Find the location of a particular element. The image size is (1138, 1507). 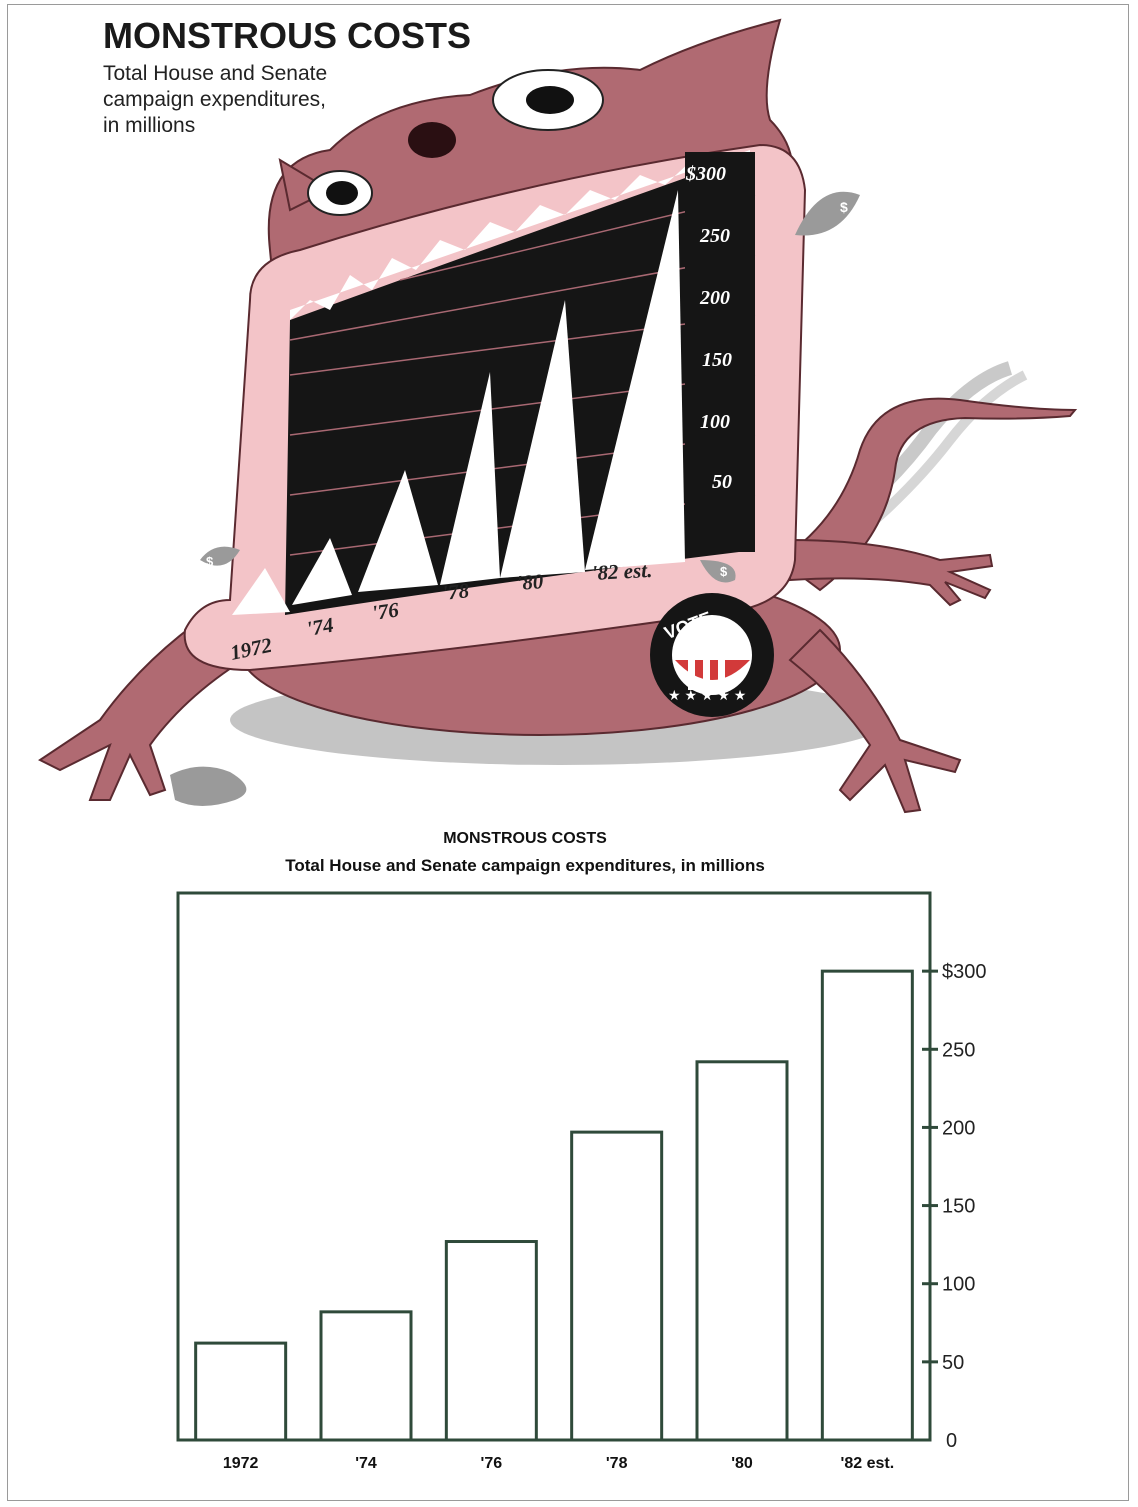

x-tick-label: 1972 is located at coordinates (241, 1463).